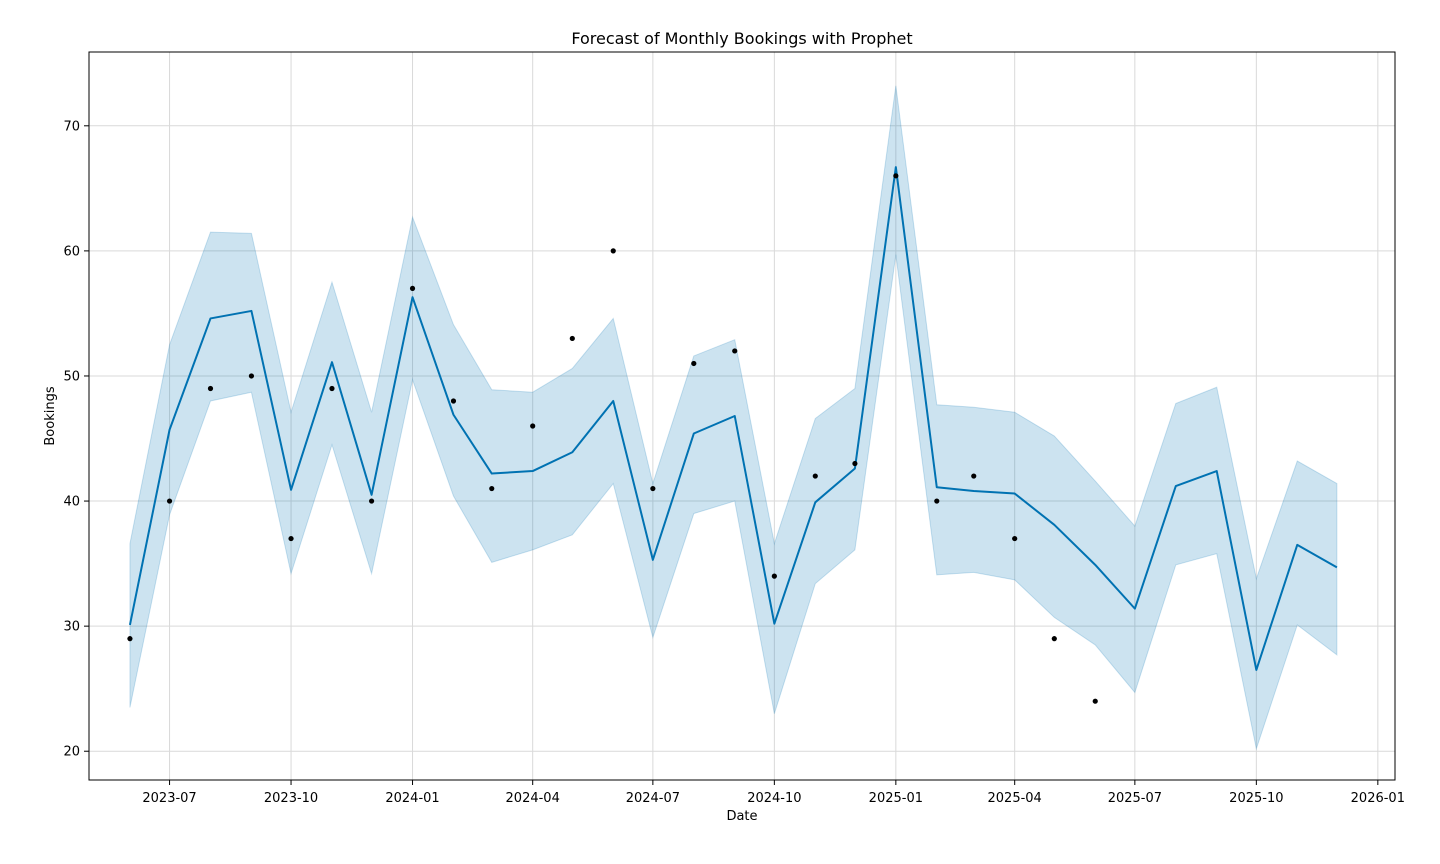 Image resolution: width=1440 pixels, height=864 pixels. I want to click on x-tick-label: 2024-01, so click(412, 798).